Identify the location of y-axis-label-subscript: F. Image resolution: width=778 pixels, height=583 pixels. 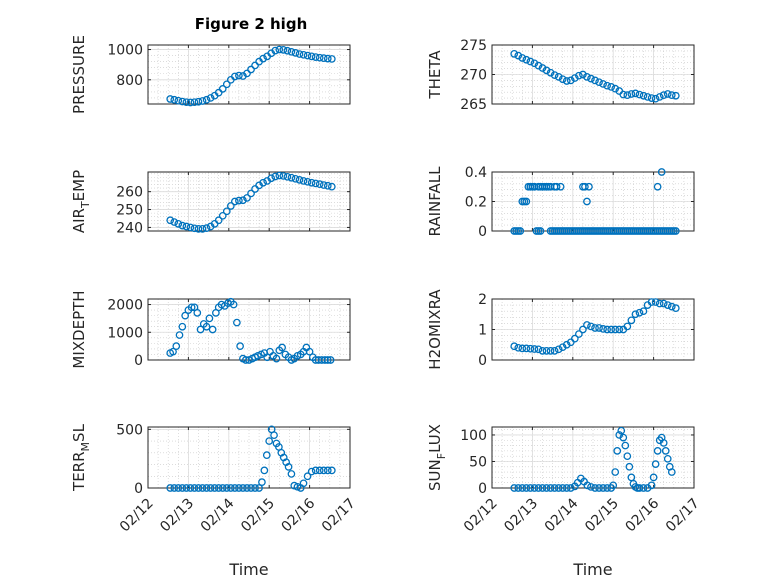
(441, 456).